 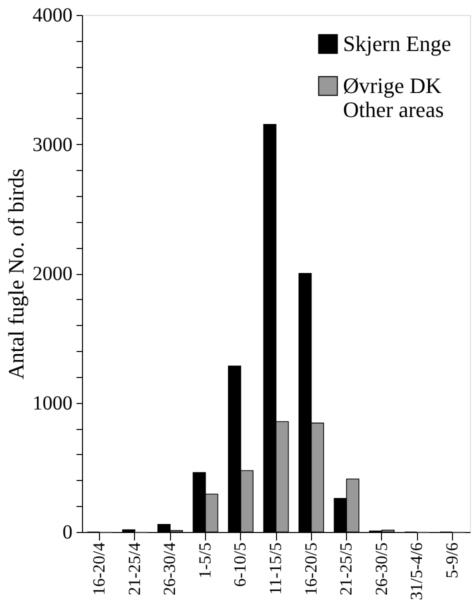 What do you see at coordinates (397, 43) in the screenshot?
I see `legend-label: Skjern Enge` at bounding box center [397, 43].